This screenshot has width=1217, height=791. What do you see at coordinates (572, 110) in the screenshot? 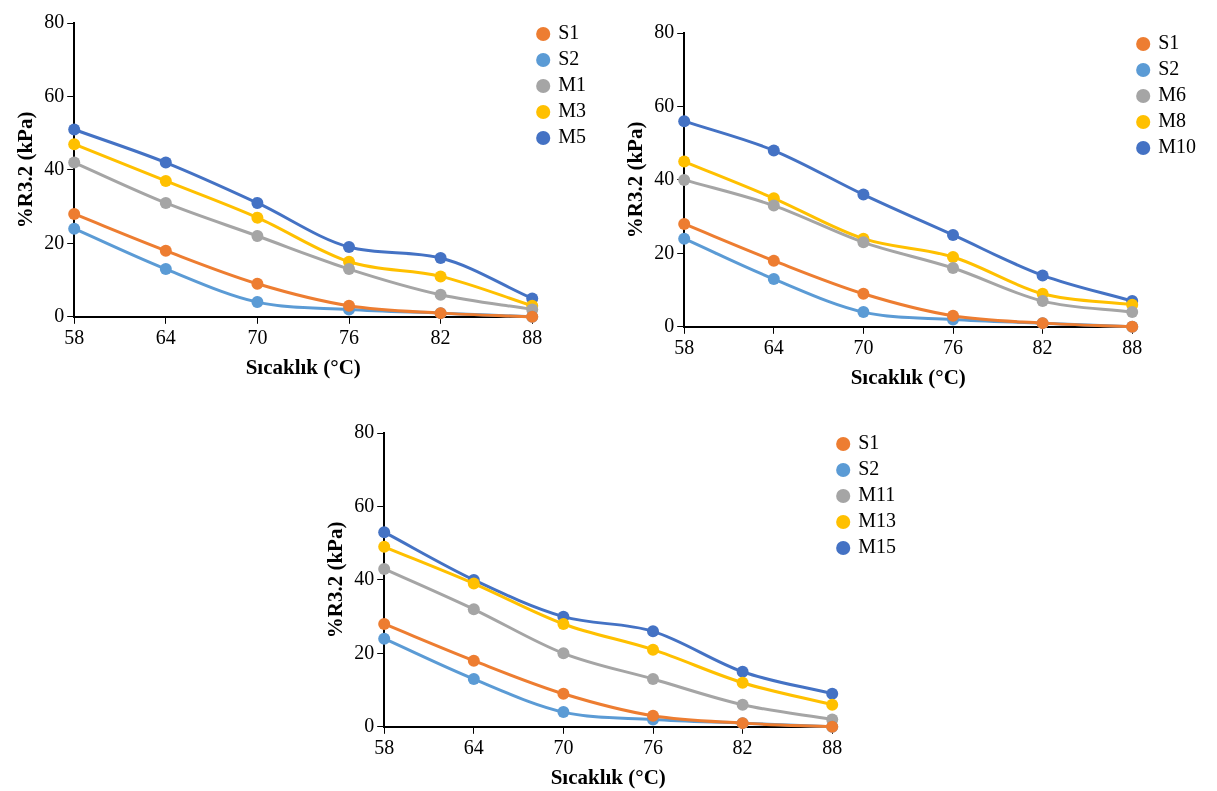
I see `legend-label: M3` at bounding box center [572, 110].